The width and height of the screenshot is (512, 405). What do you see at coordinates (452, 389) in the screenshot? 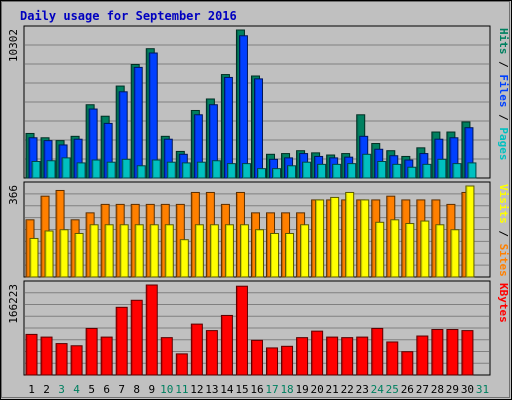
I see `x-tick-label-day-29: 29` at bounding box center [452, 389].